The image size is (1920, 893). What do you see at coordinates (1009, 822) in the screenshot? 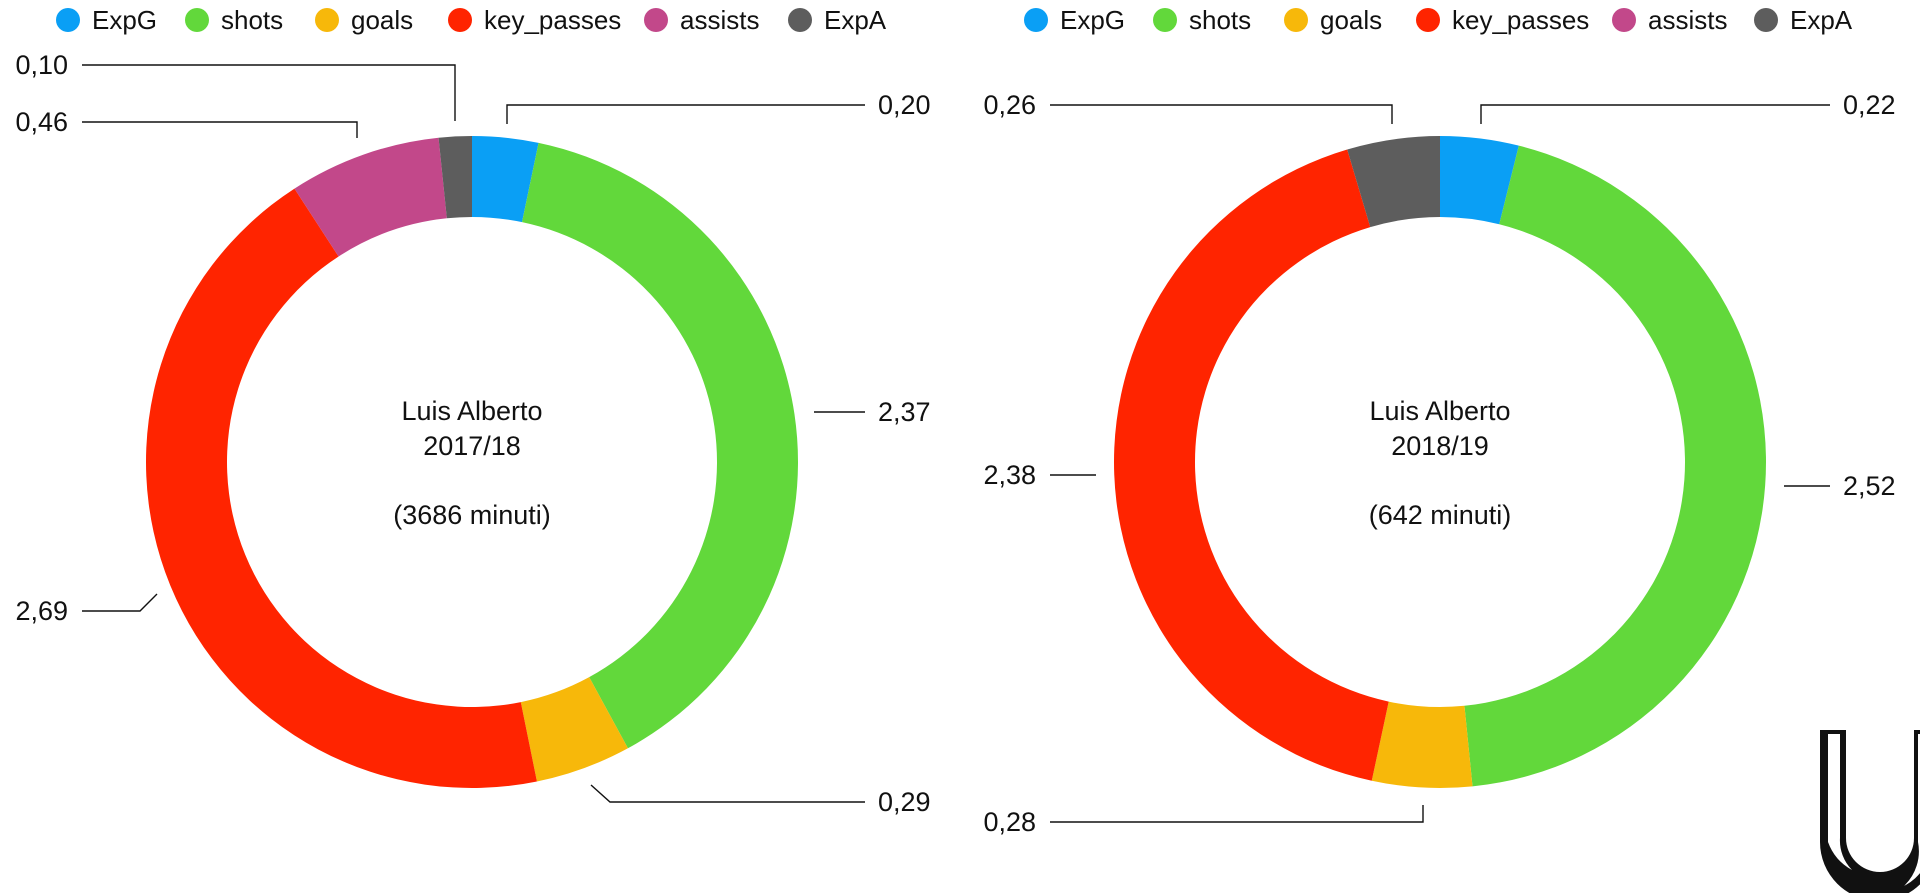
I see `value-label-goals: 0,28` at bounding box center [1009, 822].